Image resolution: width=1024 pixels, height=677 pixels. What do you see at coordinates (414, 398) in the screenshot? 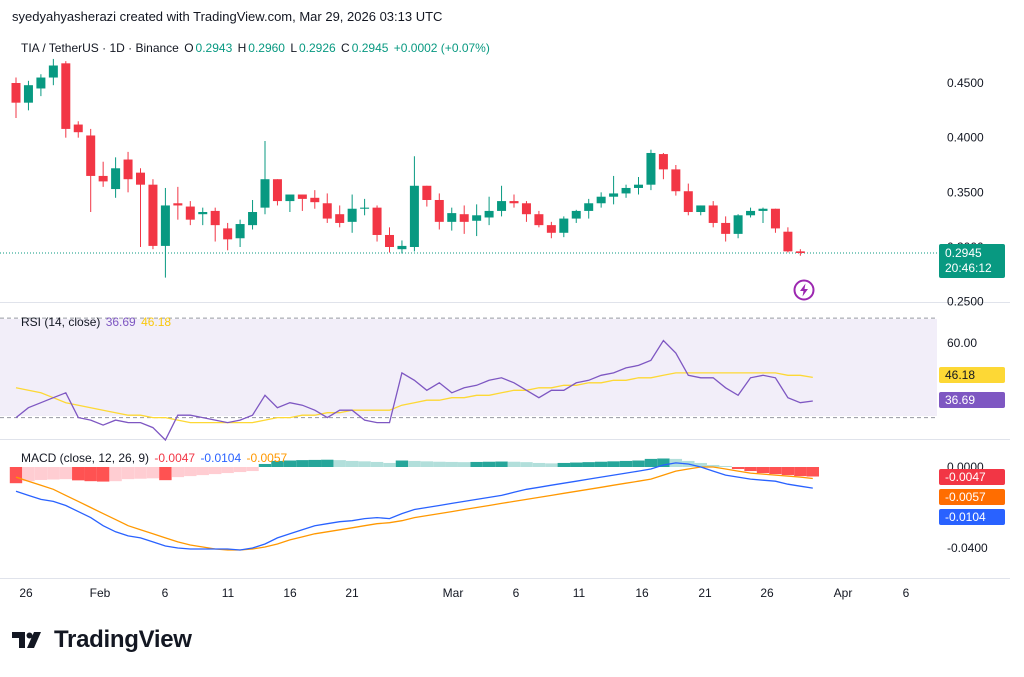
I see `rsi-ma-line` at bounding box center [414, 398].